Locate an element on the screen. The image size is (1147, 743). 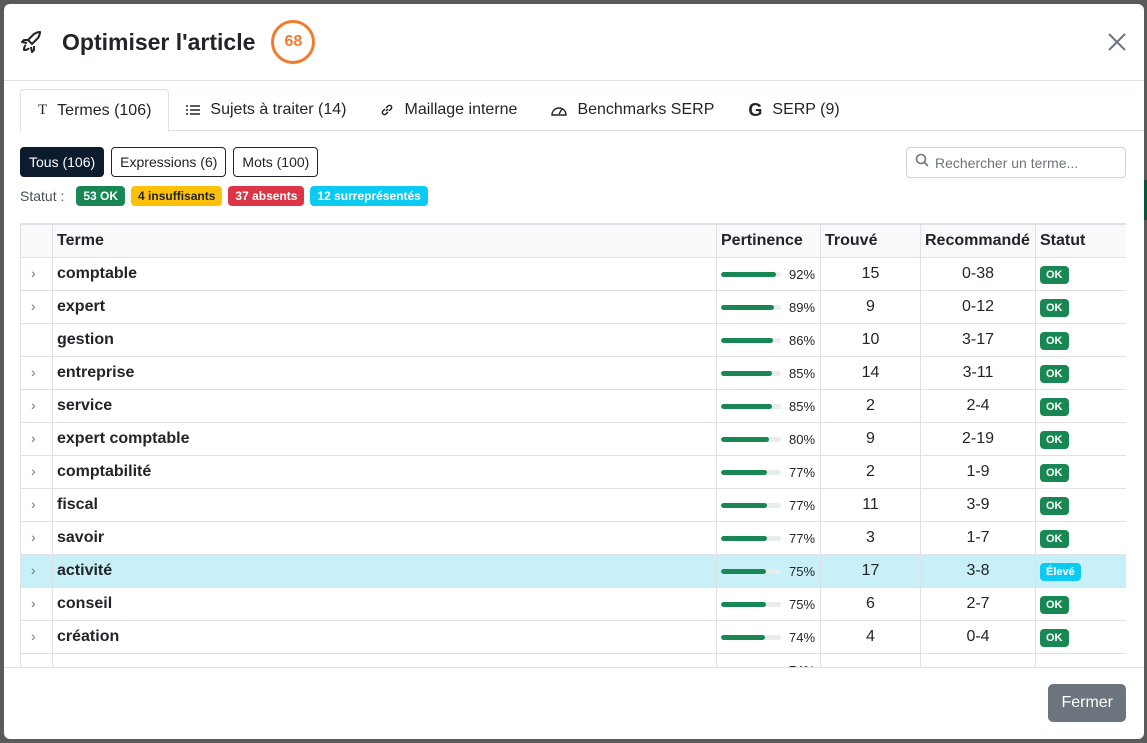
table-row: › service 85% 2 2-4 OK is located at coordinates (573, 406).